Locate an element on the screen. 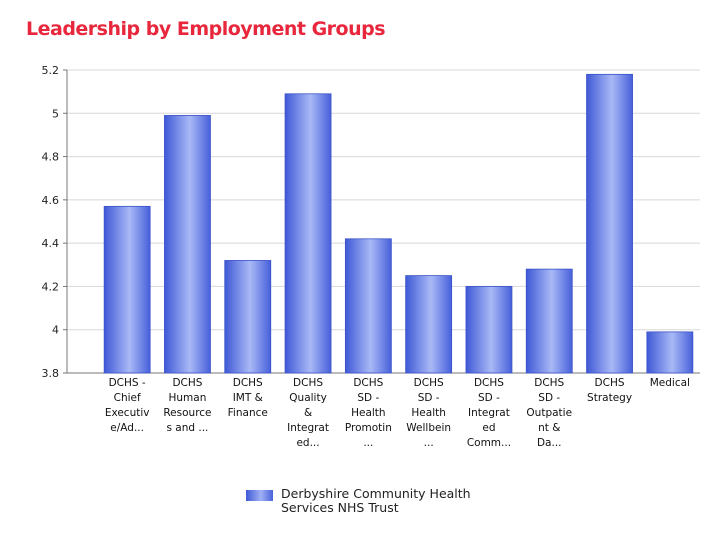 The image size is (720, 540). y-tick-label: 5 is located at coordinates (55, 113).